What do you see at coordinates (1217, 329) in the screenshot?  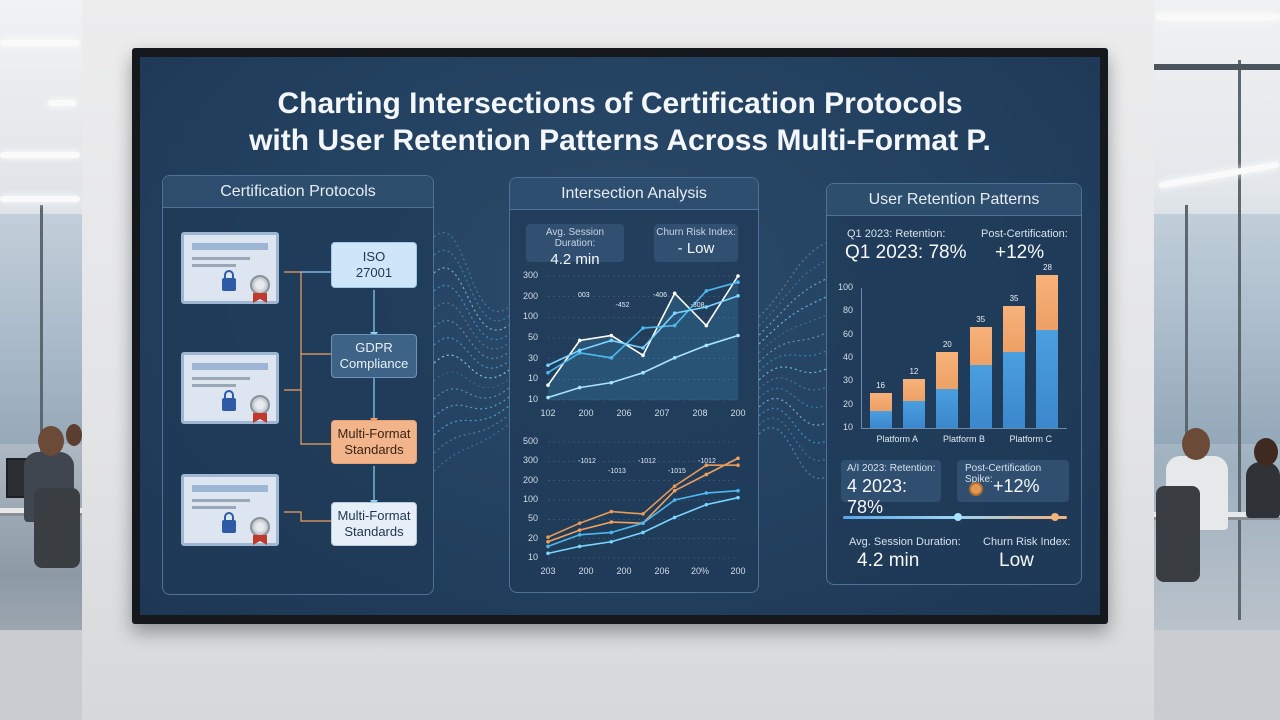 I see `right-window` at bounding box center [1217, 329].